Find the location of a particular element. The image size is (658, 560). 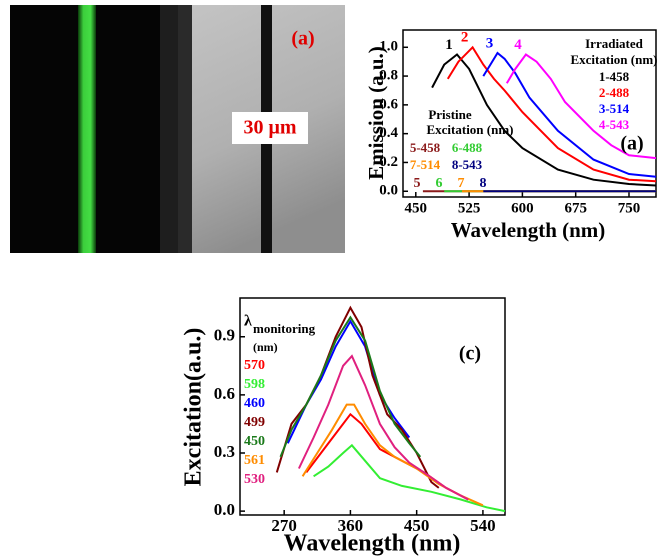

legend-title: Irradiated is located at coordinates (614, 43).